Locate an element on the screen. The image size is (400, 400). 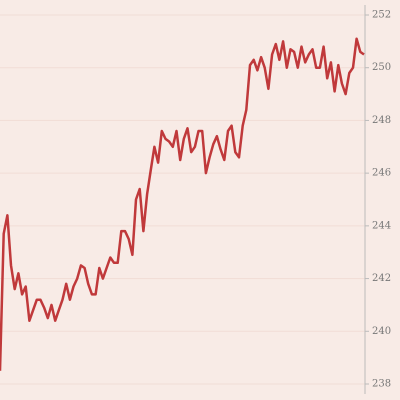
y-tick-label: 246 is located at coordinates (381, 173).